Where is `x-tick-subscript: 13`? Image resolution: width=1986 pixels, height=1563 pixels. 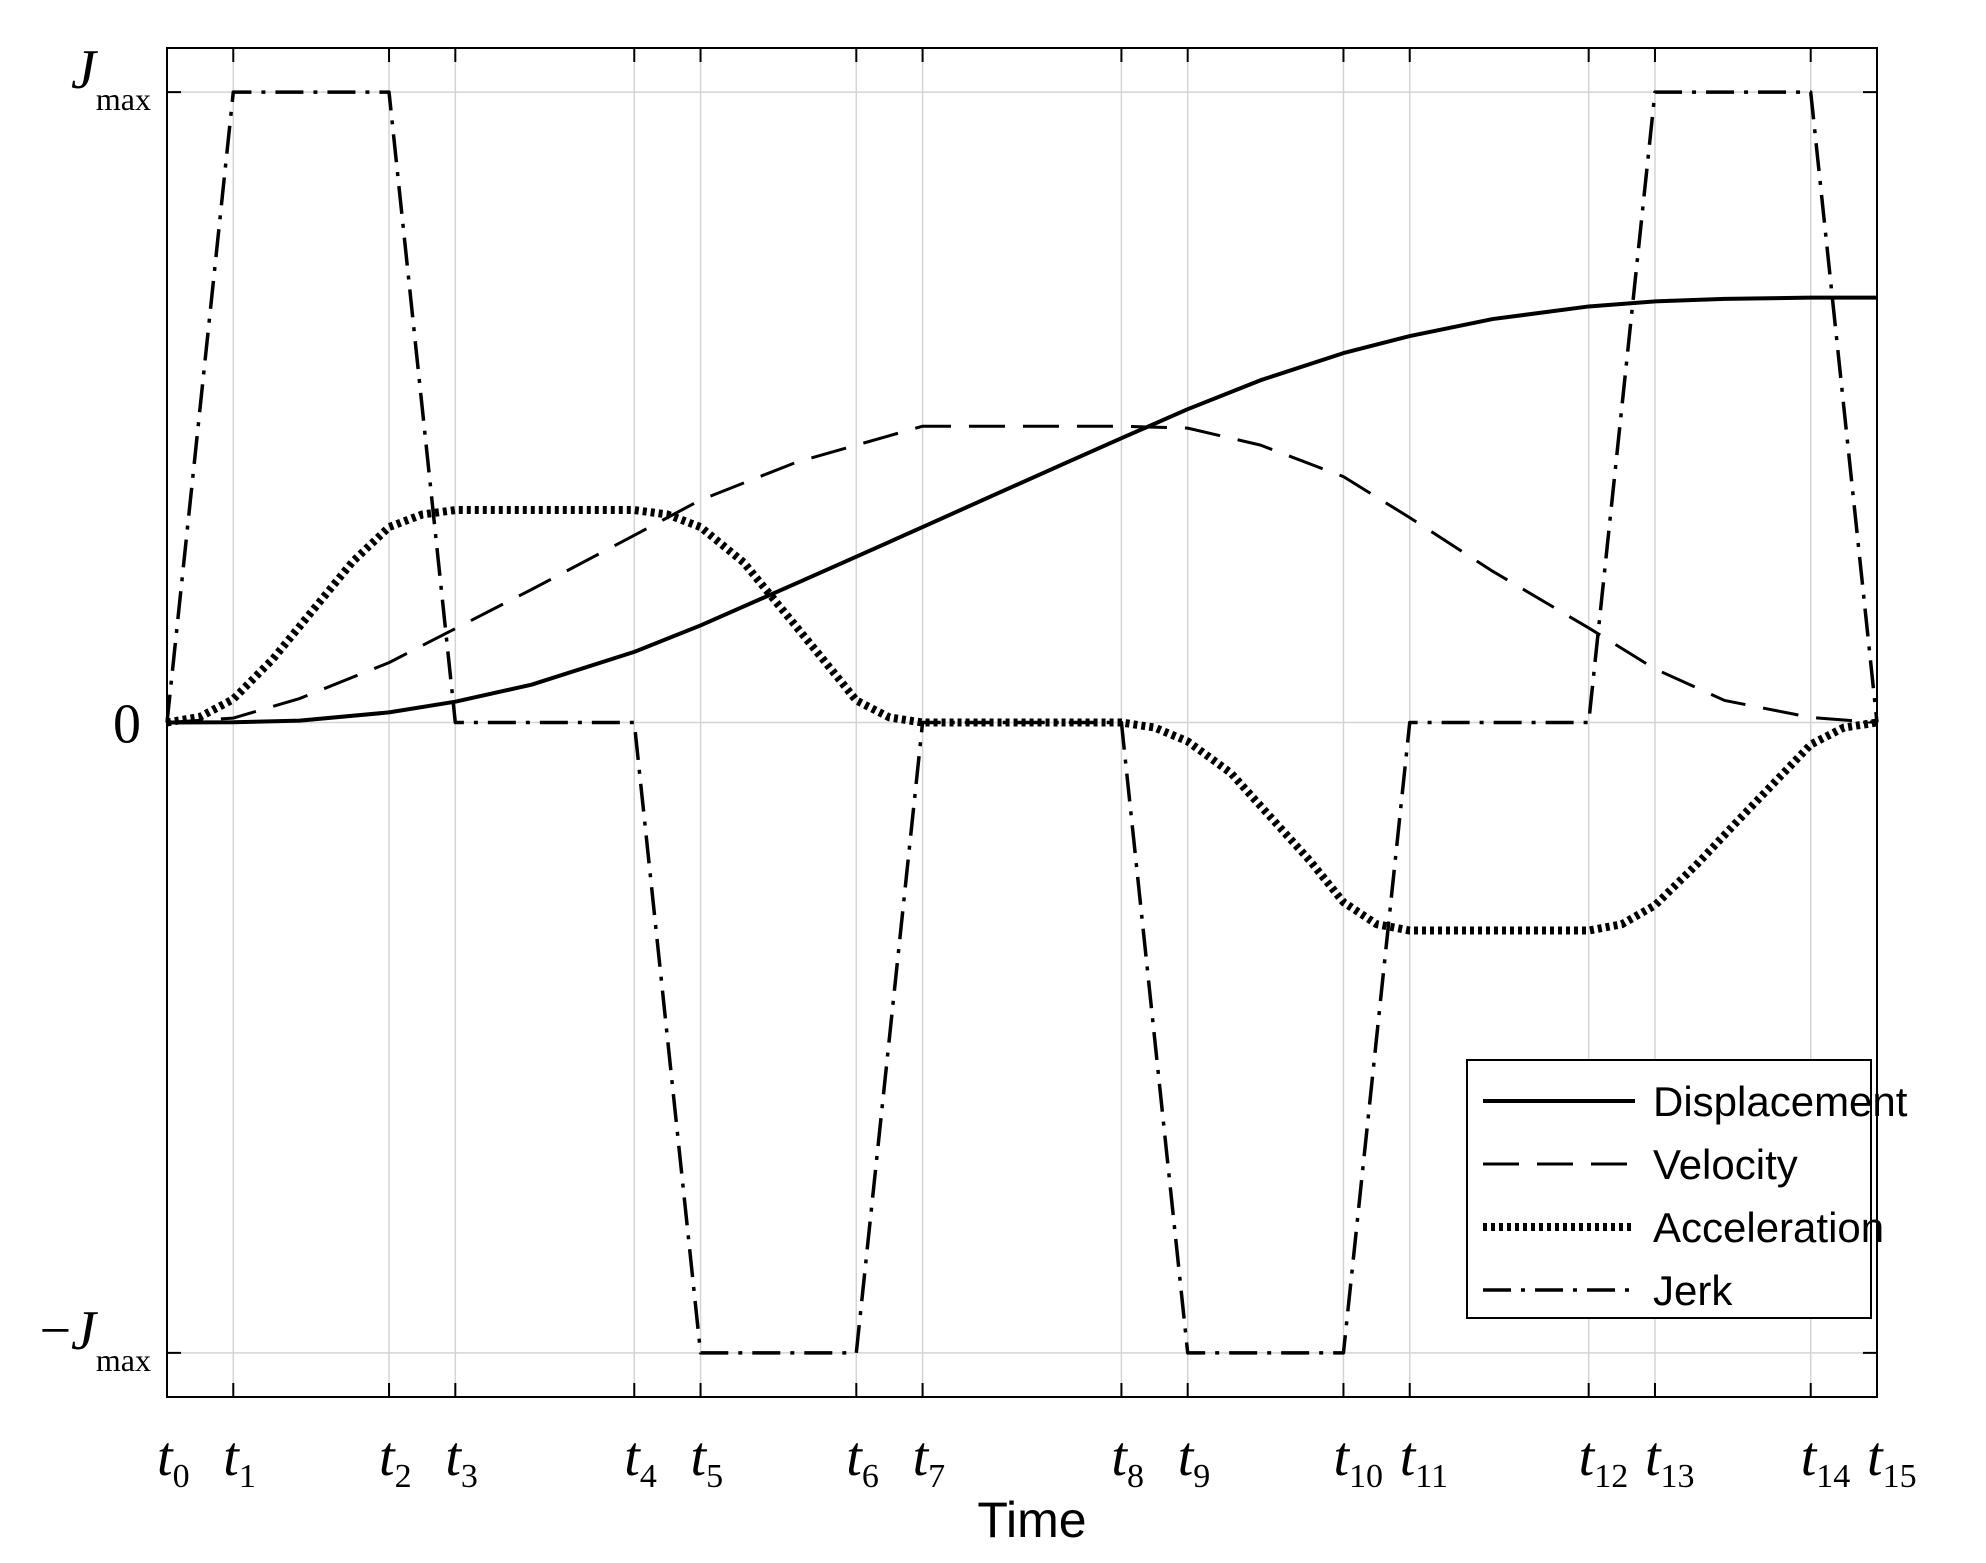
x-tick-subscript: 13 is located at coordinates (1678, 1476).